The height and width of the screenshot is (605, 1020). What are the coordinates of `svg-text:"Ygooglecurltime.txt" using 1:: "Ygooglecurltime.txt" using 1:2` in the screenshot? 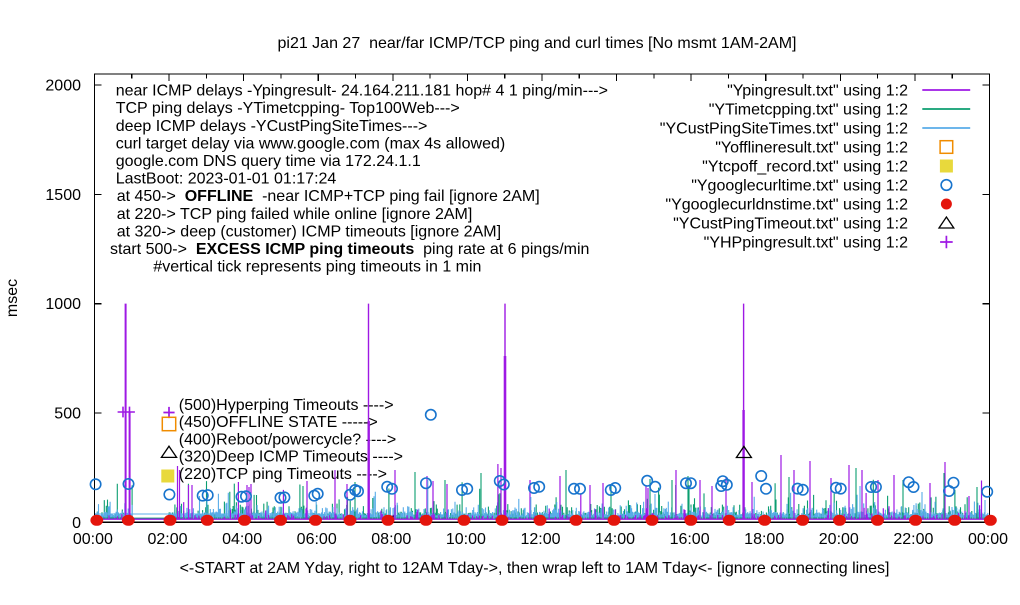 It's located at (799, 186).